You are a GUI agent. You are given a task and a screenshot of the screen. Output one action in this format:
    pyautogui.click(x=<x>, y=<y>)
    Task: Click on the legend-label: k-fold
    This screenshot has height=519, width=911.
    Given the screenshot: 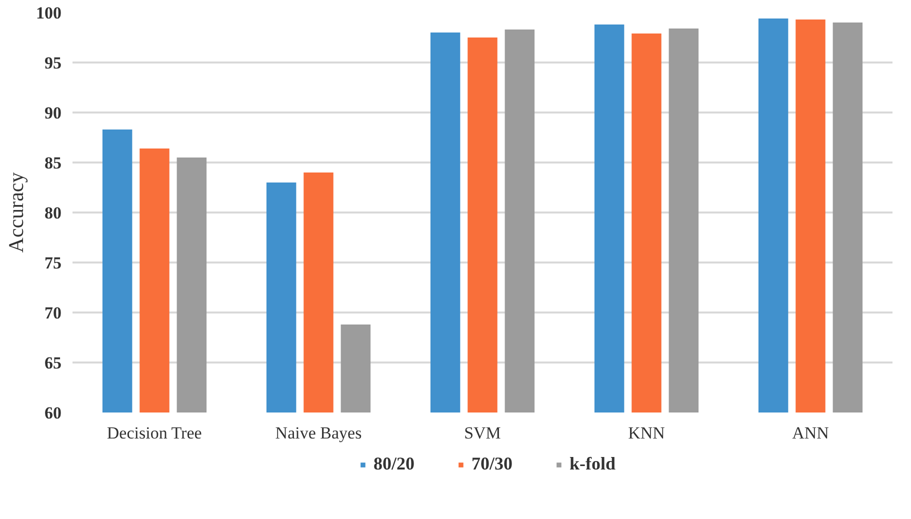 What is the action you would take?
    pyautogui.click(x=593, y=464)
    